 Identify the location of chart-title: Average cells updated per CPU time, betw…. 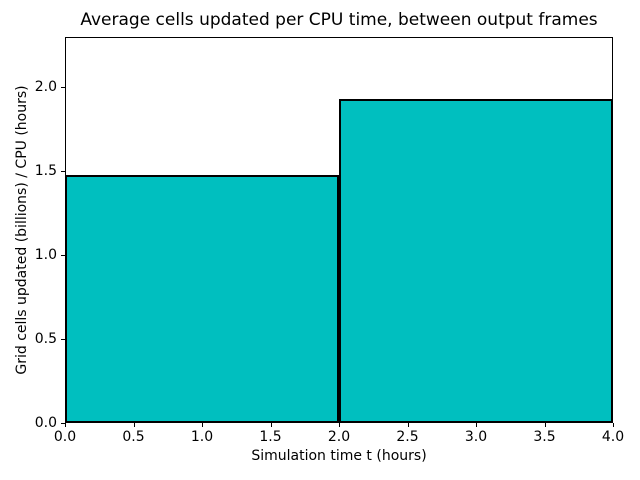
(339, 20).